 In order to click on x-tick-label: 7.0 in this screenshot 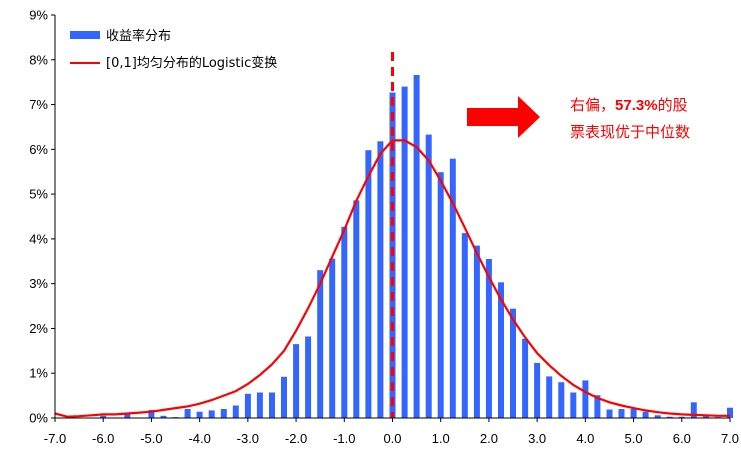, I will do `click(730, 438)`.